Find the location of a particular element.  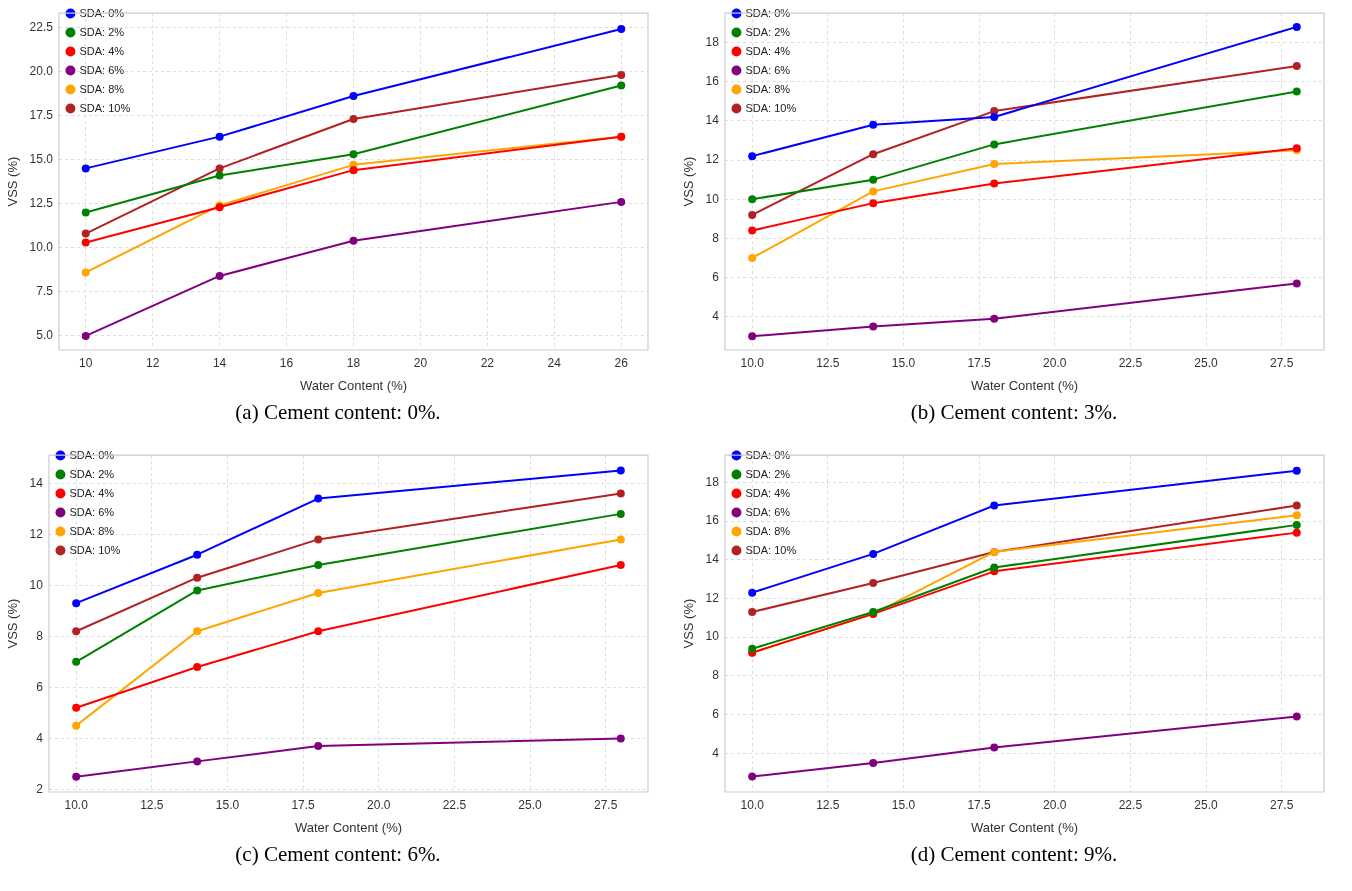

y-tick-label: 15.0 is located at coordinates (41, 158).